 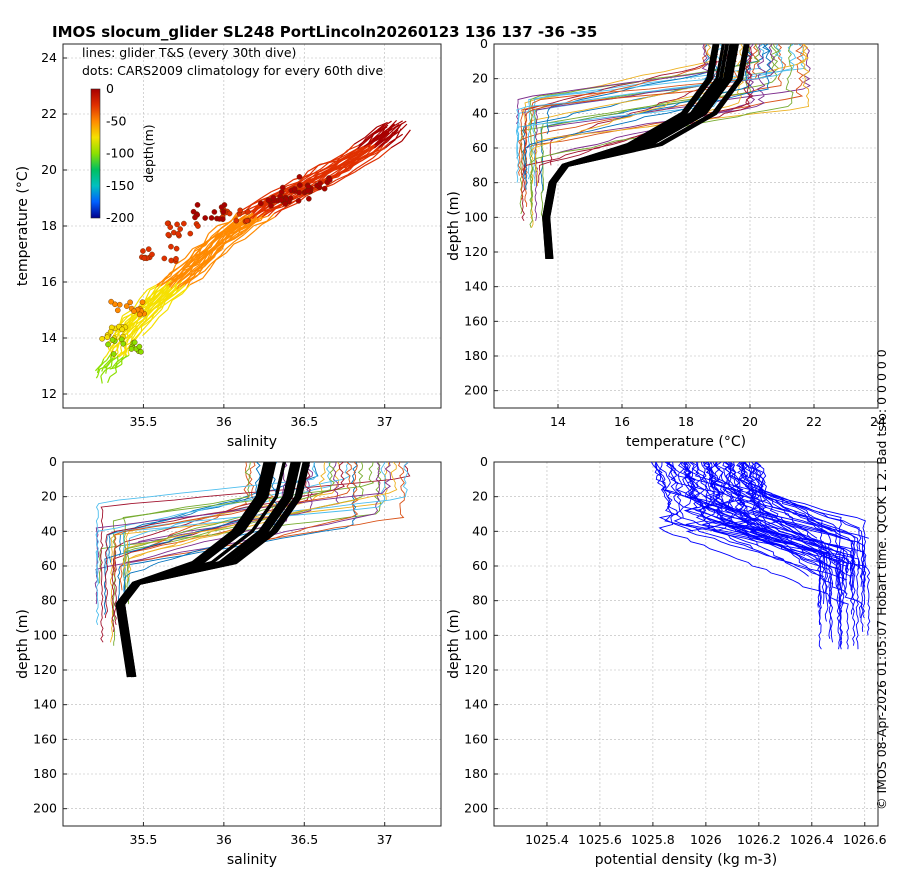 What do you see at coordinates (49, 530) in the screenshot?
I see `y-tick-label: 40` at bounding box center [49, 530].